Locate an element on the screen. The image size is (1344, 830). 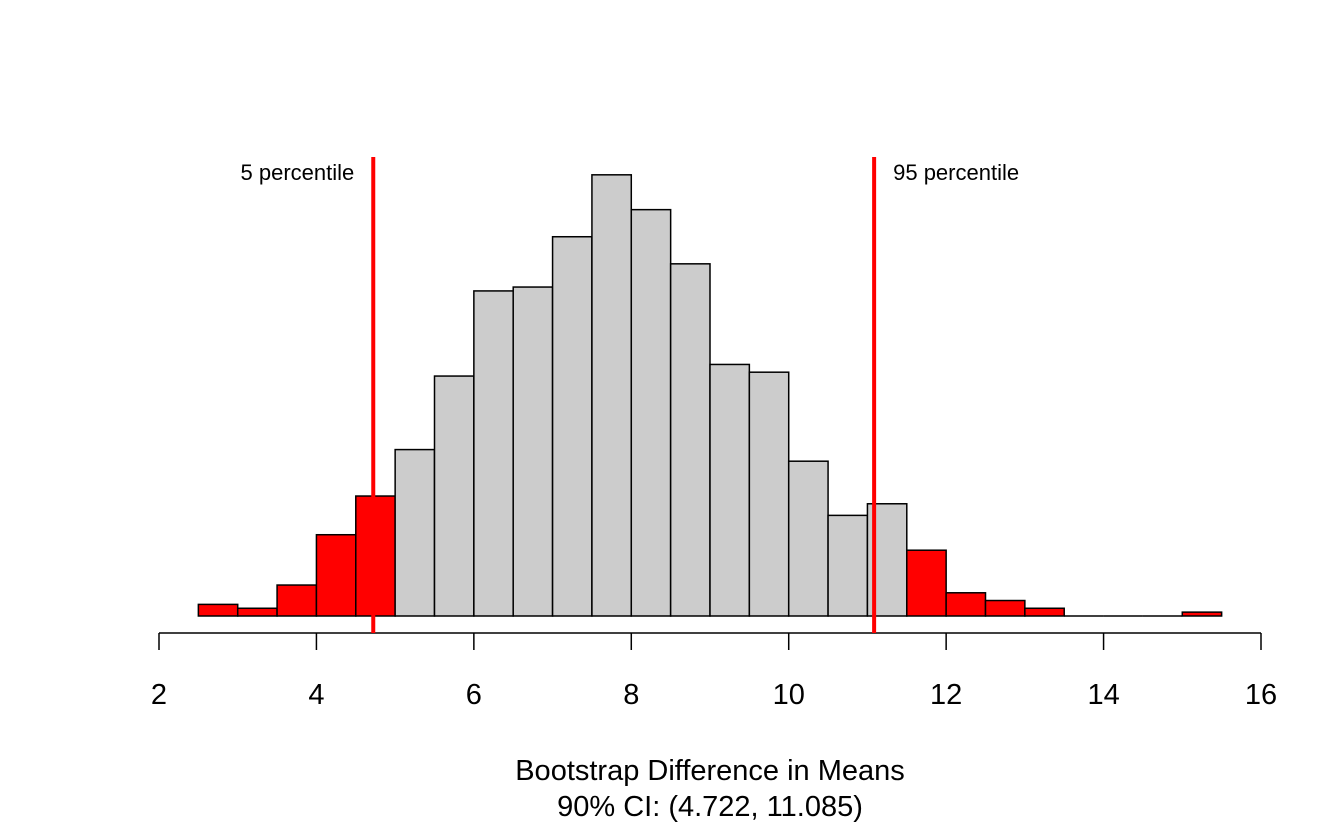
x-tick-label: 12 is located at coordinates (946, 695).